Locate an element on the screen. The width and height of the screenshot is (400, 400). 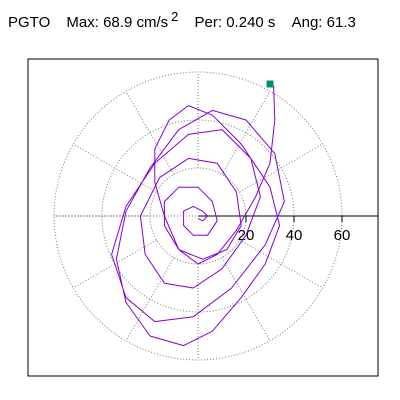
angle-value: 61.3 is located at coordinates (341, 22).